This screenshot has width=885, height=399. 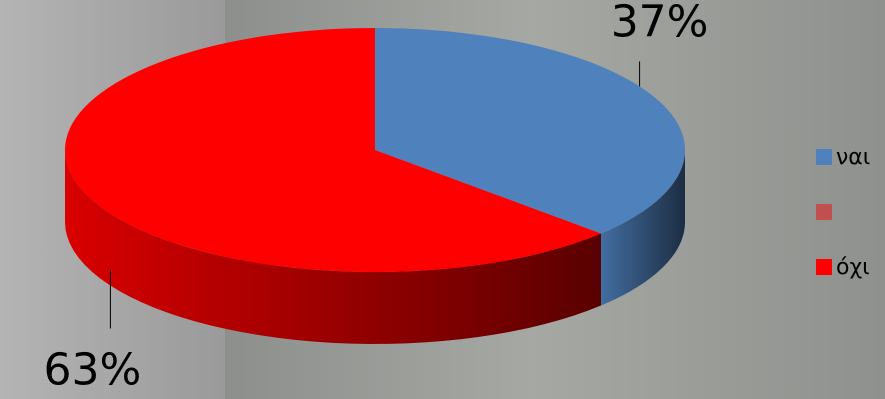 What do you see at coordinates (642, 228) in the screenshot?
I see `pie-side` at bounding box center [642, 228].